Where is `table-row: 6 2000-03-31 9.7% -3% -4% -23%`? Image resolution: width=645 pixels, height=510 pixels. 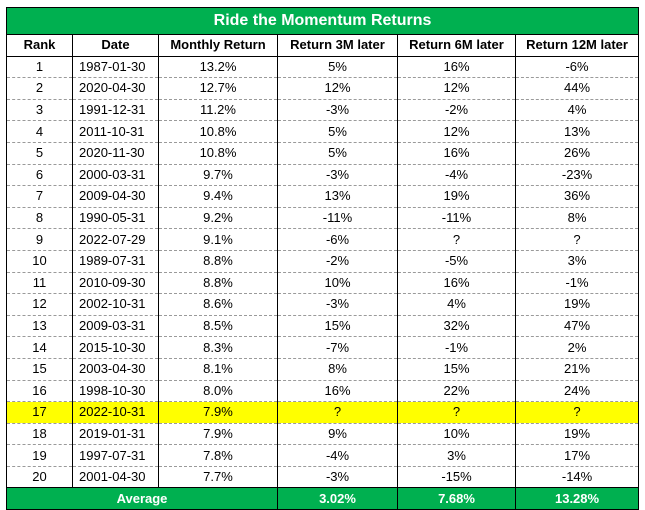 table-row: 6 2000-03-31 9.7% -3% -4% -23% is located at coordinates (323, 175).